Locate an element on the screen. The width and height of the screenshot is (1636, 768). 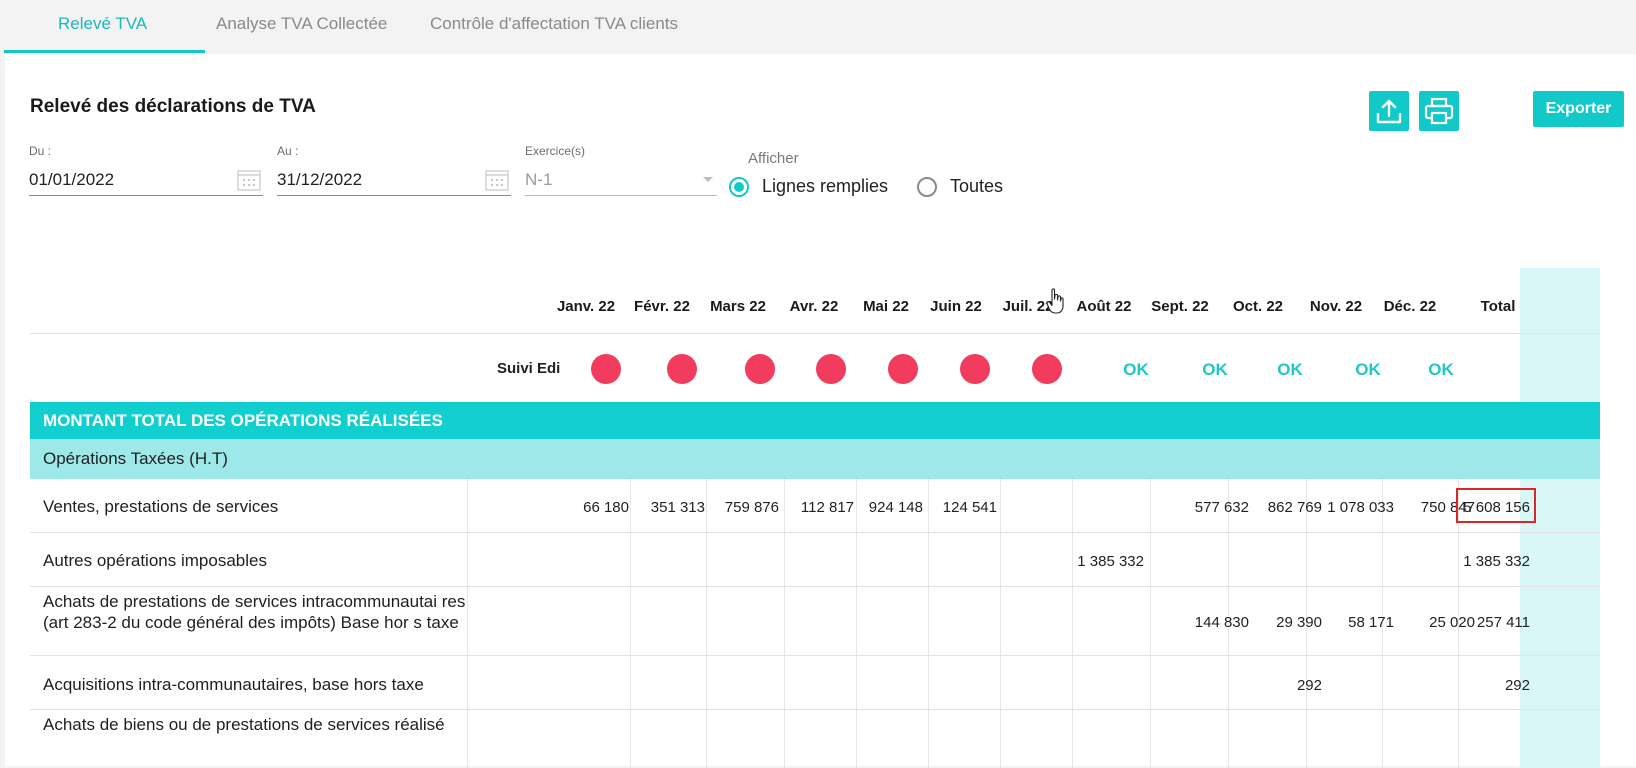
table-cell: 144 830 is located at coordinates (1221, 622).